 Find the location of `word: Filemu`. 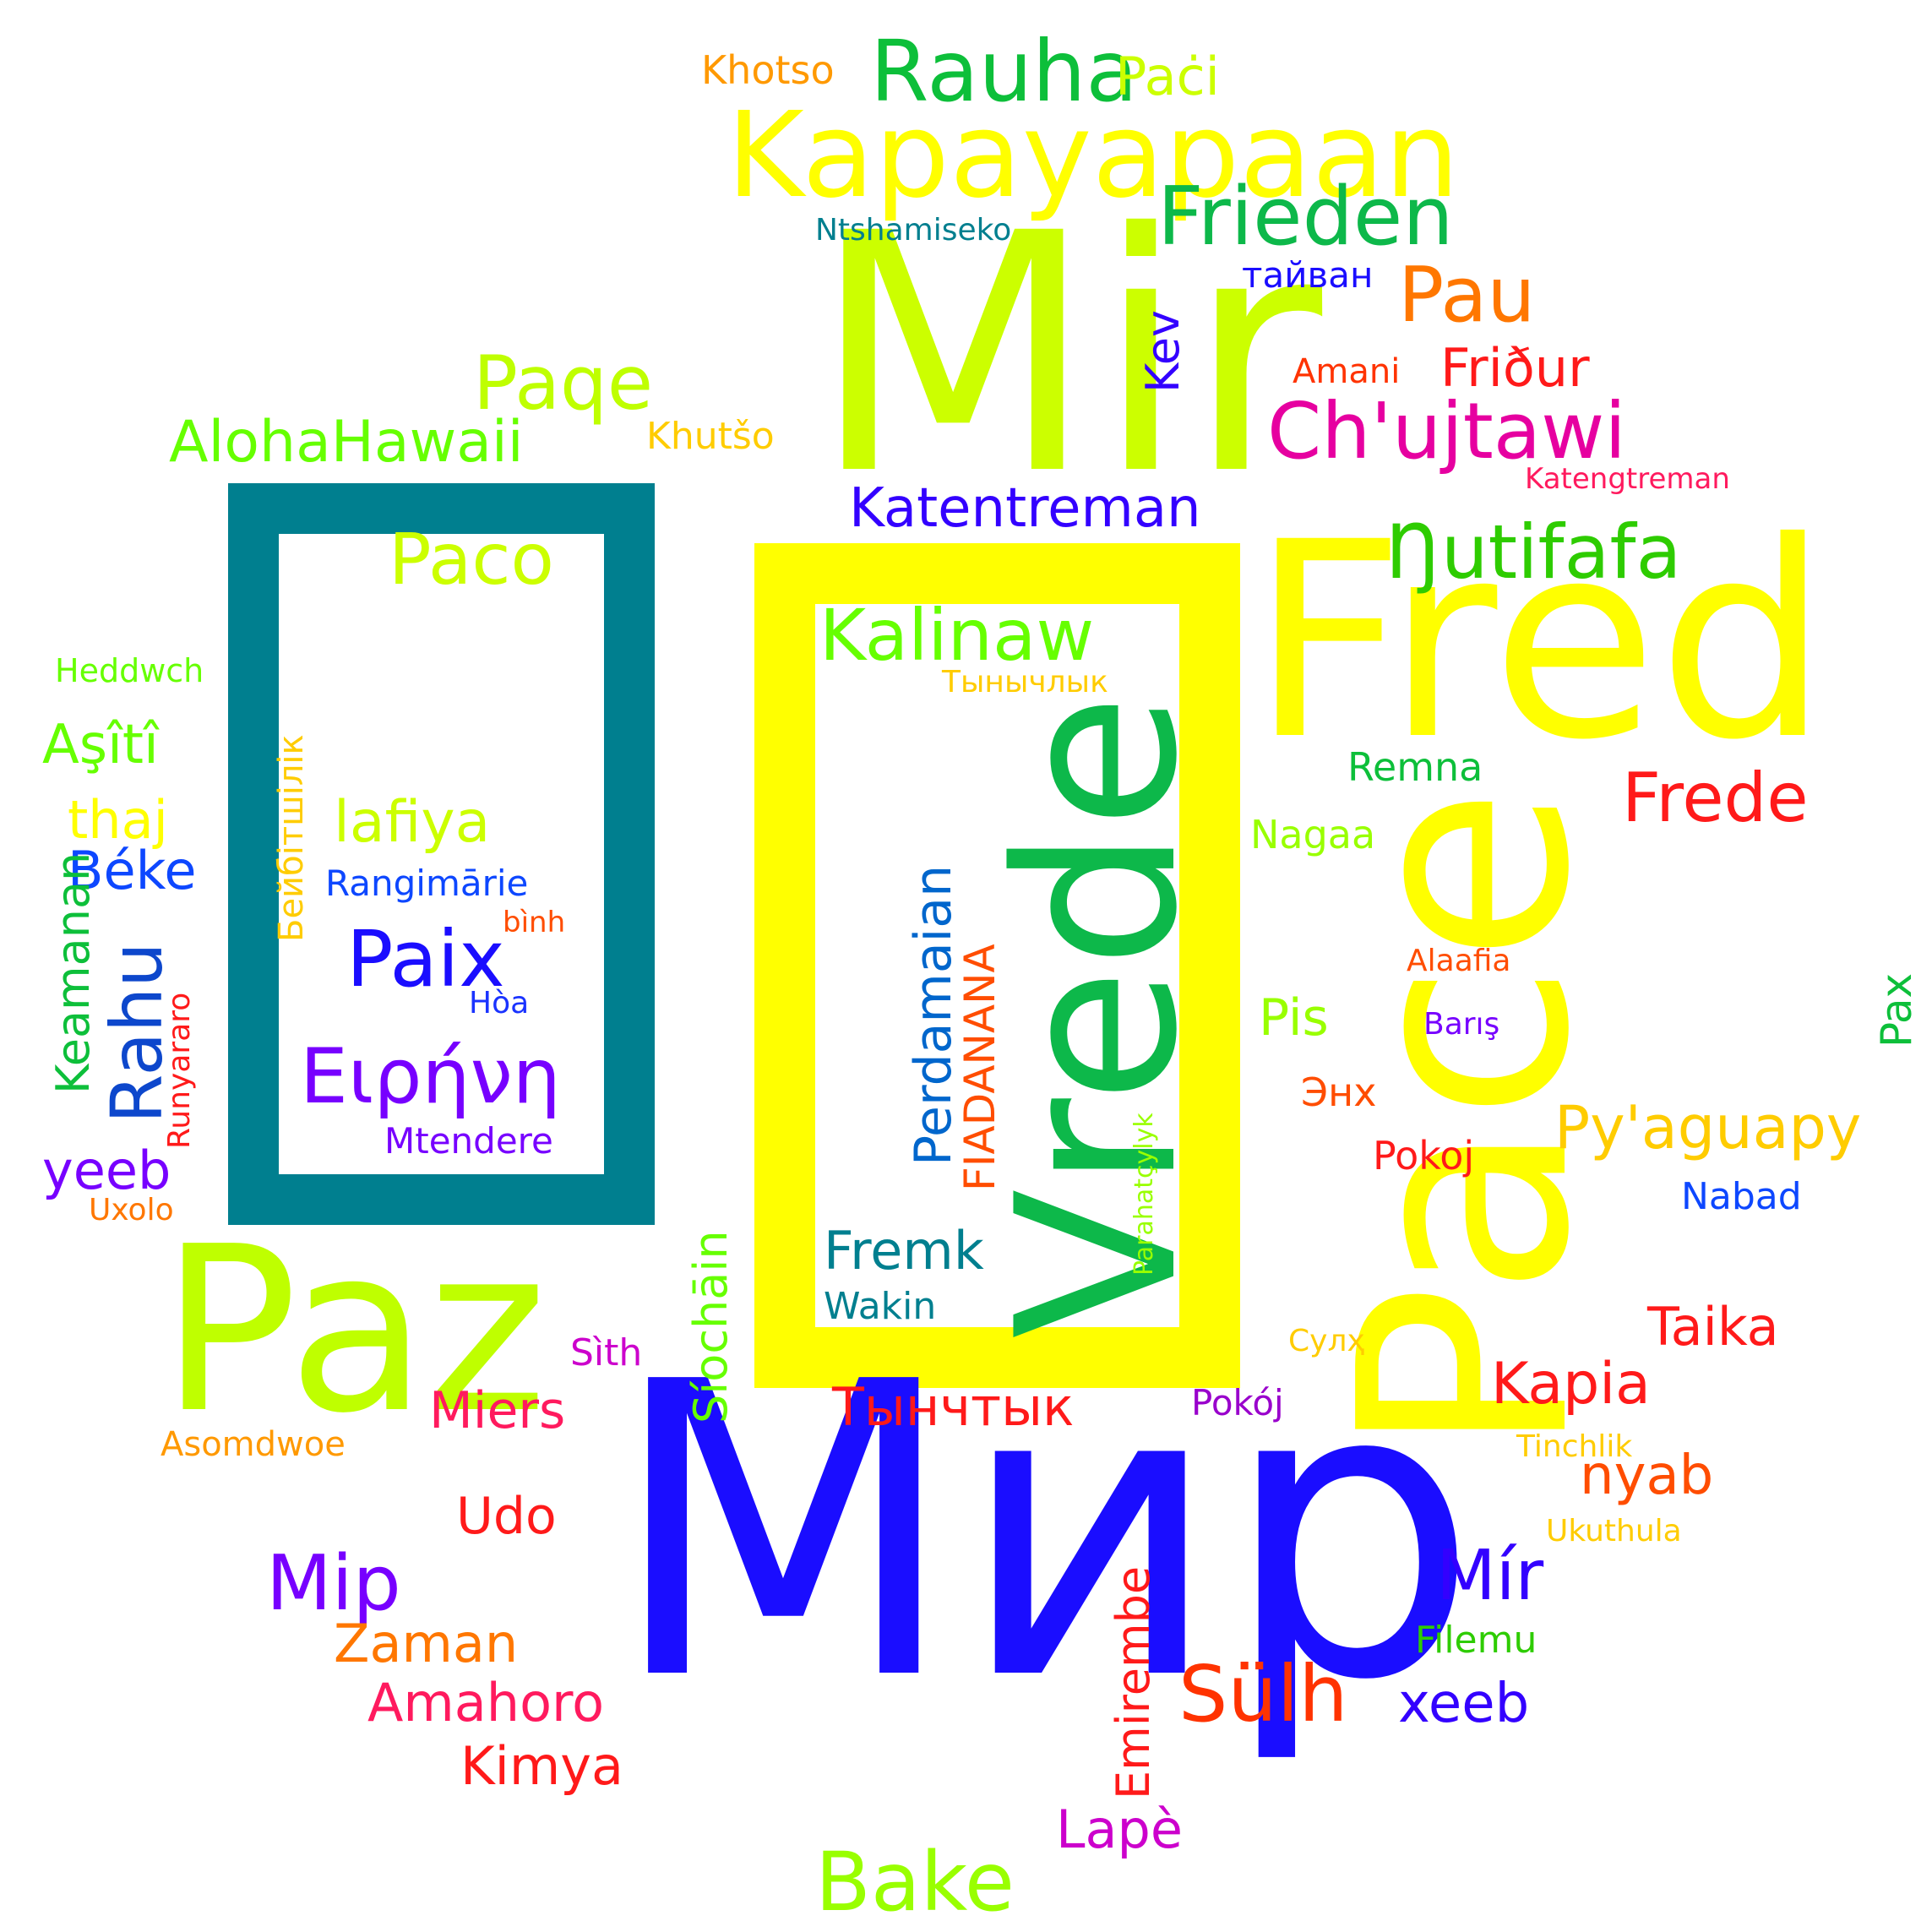

word: Filemu is located at coordinates (1476, 1640).